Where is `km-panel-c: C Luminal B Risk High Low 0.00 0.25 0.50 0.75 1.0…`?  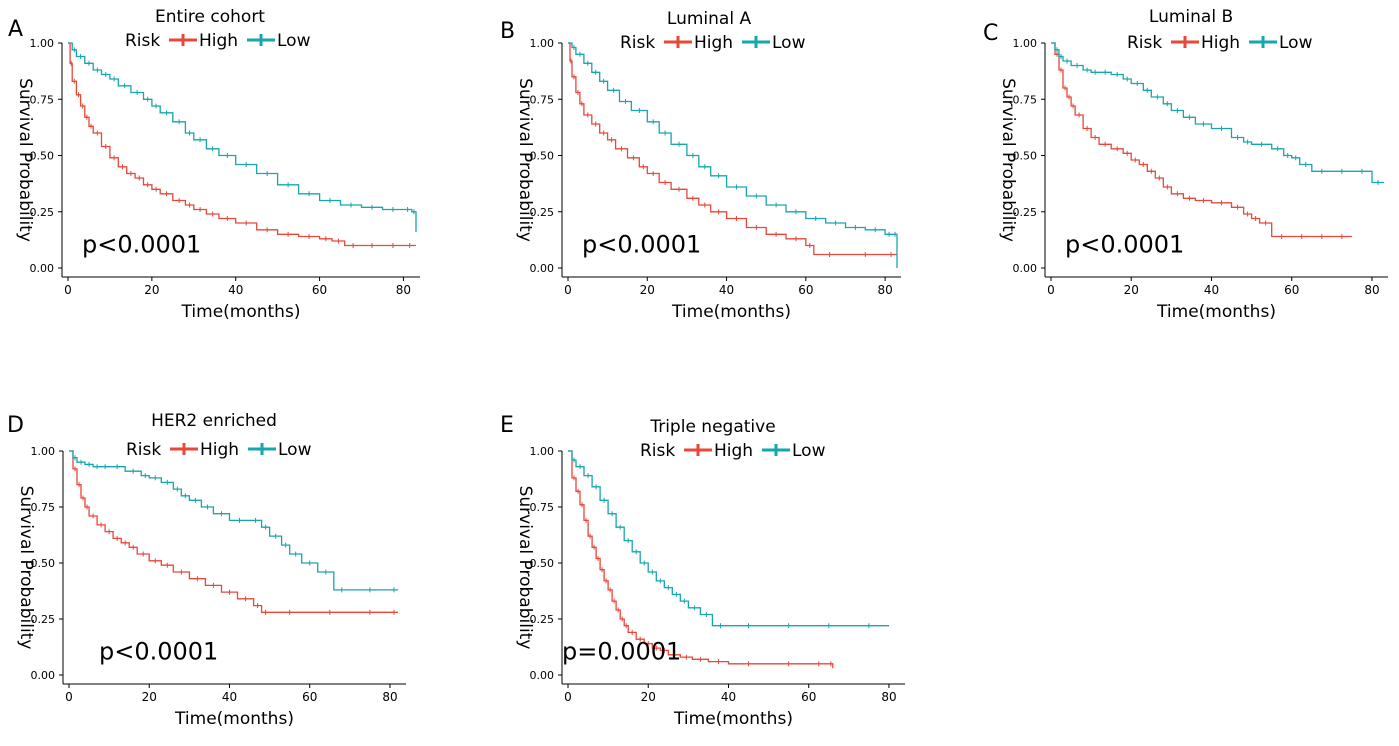
km-panel-c: C Luminal B Risk High Low 0.00 0.25 0.50 0.75 1.0… is located at coordinates (1185, 164).